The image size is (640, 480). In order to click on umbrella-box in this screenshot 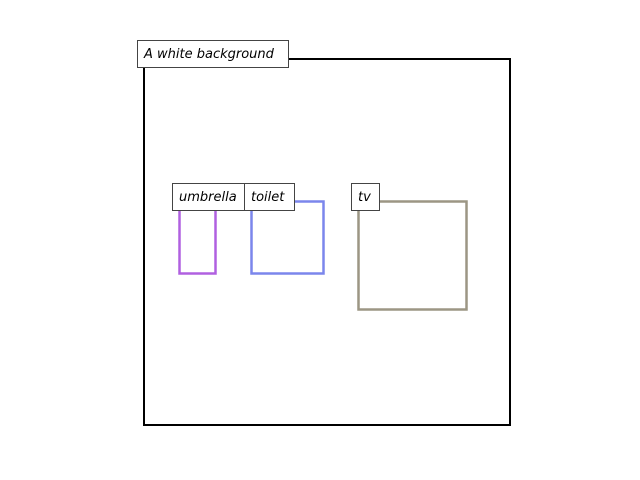, I will do `click(197, 237)`.